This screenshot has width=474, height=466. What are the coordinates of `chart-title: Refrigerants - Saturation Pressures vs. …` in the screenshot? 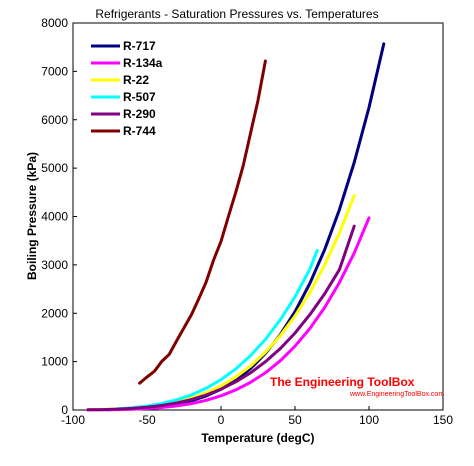 It's located at (236, 14).